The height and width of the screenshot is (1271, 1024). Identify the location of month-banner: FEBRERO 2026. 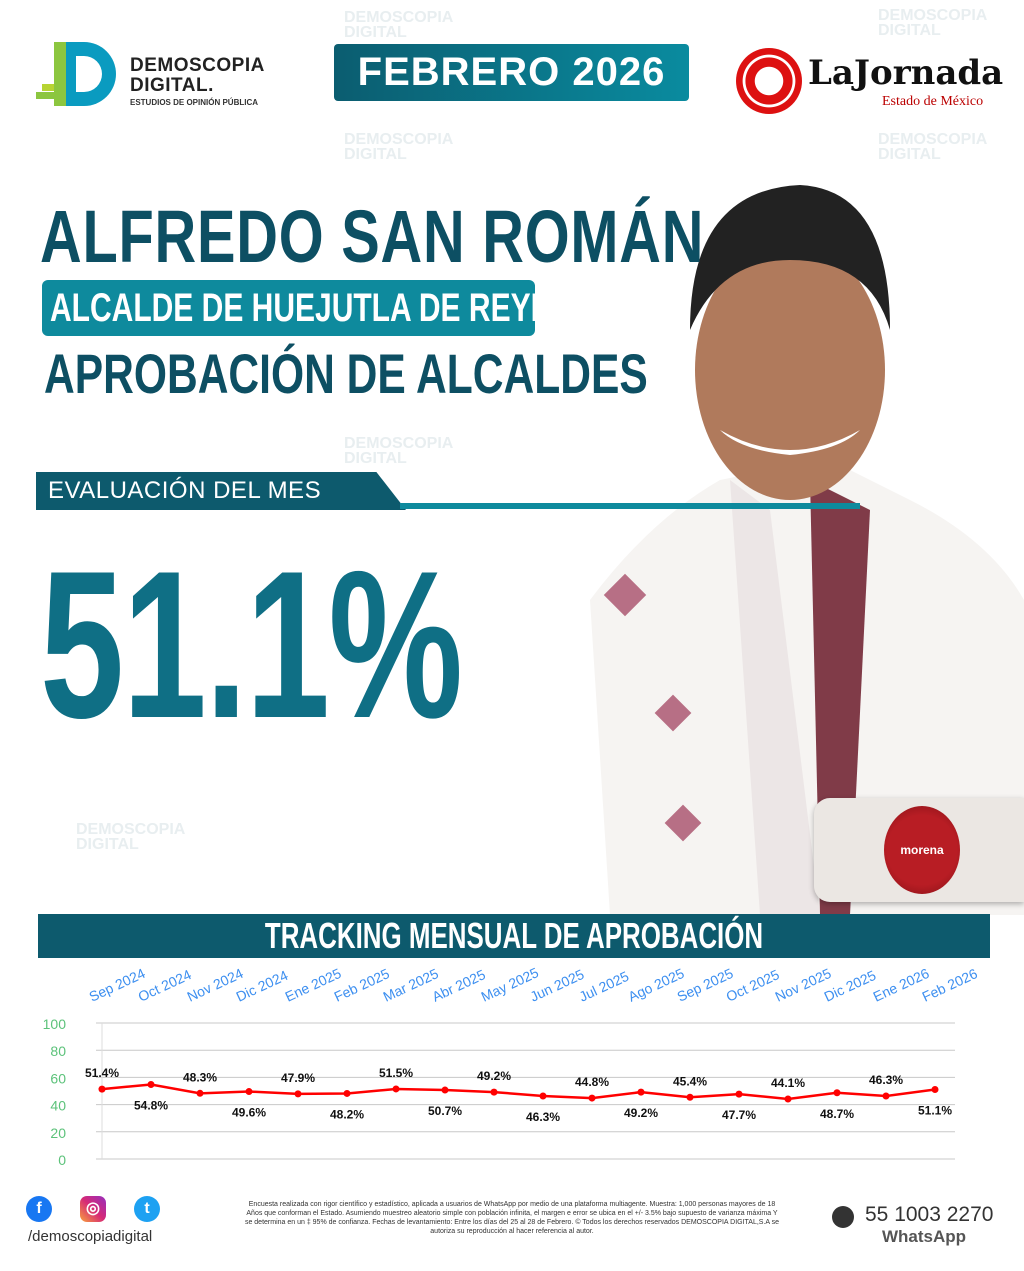
(511, 72).